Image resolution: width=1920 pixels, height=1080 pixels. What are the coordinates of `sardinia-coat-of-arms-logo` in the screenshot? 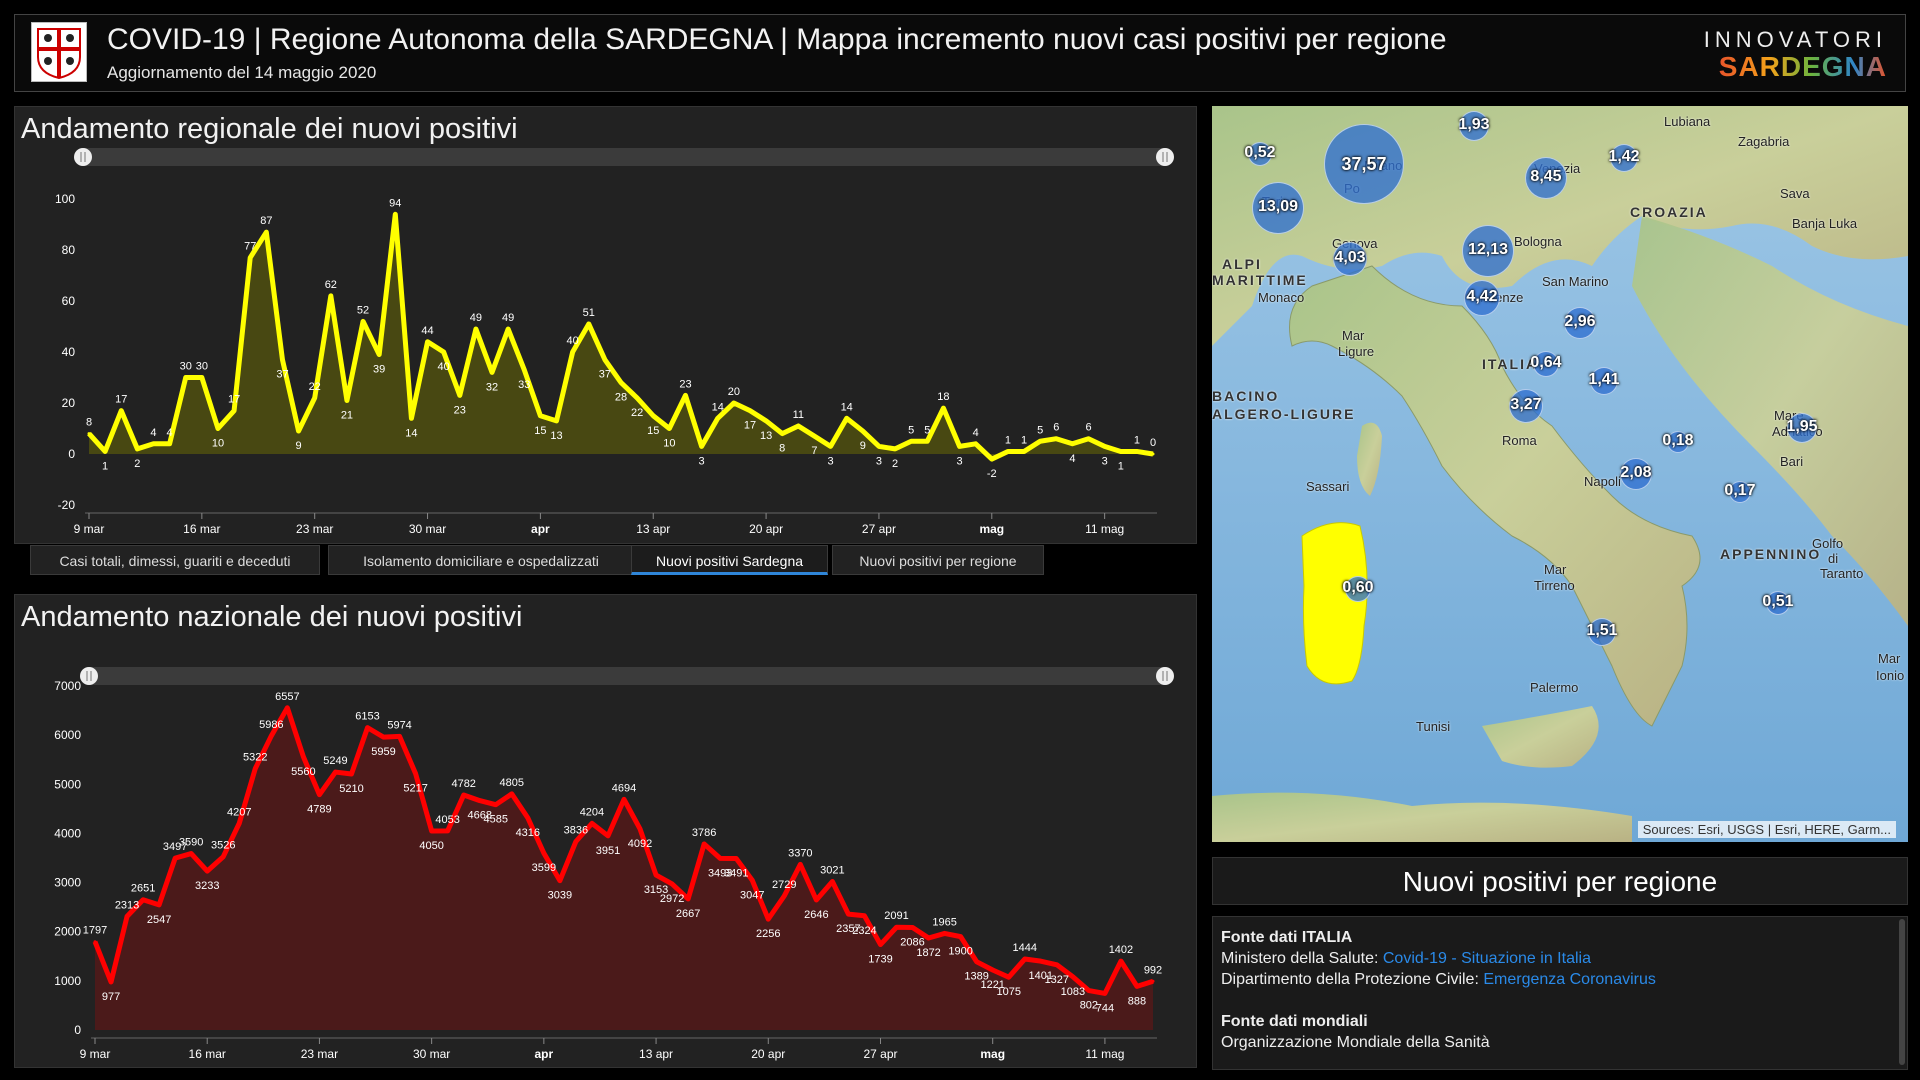 It's located at (59, 52).